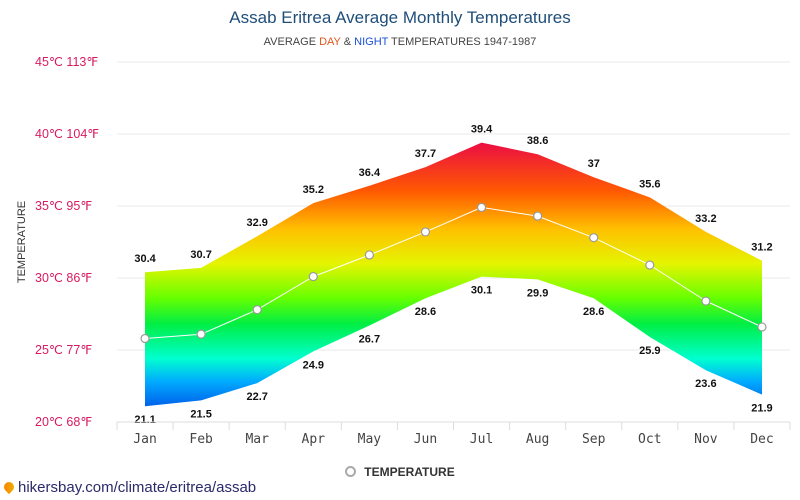 Image resolution: width=800 pixels, height=500 pixels. Describe the element at coordinates (453, 434) in the screenshot. I see `x-axis-ticks: Jan Feb Mar Apr May Jun Jul Aug Sep Oct Nov Dec` at that location.